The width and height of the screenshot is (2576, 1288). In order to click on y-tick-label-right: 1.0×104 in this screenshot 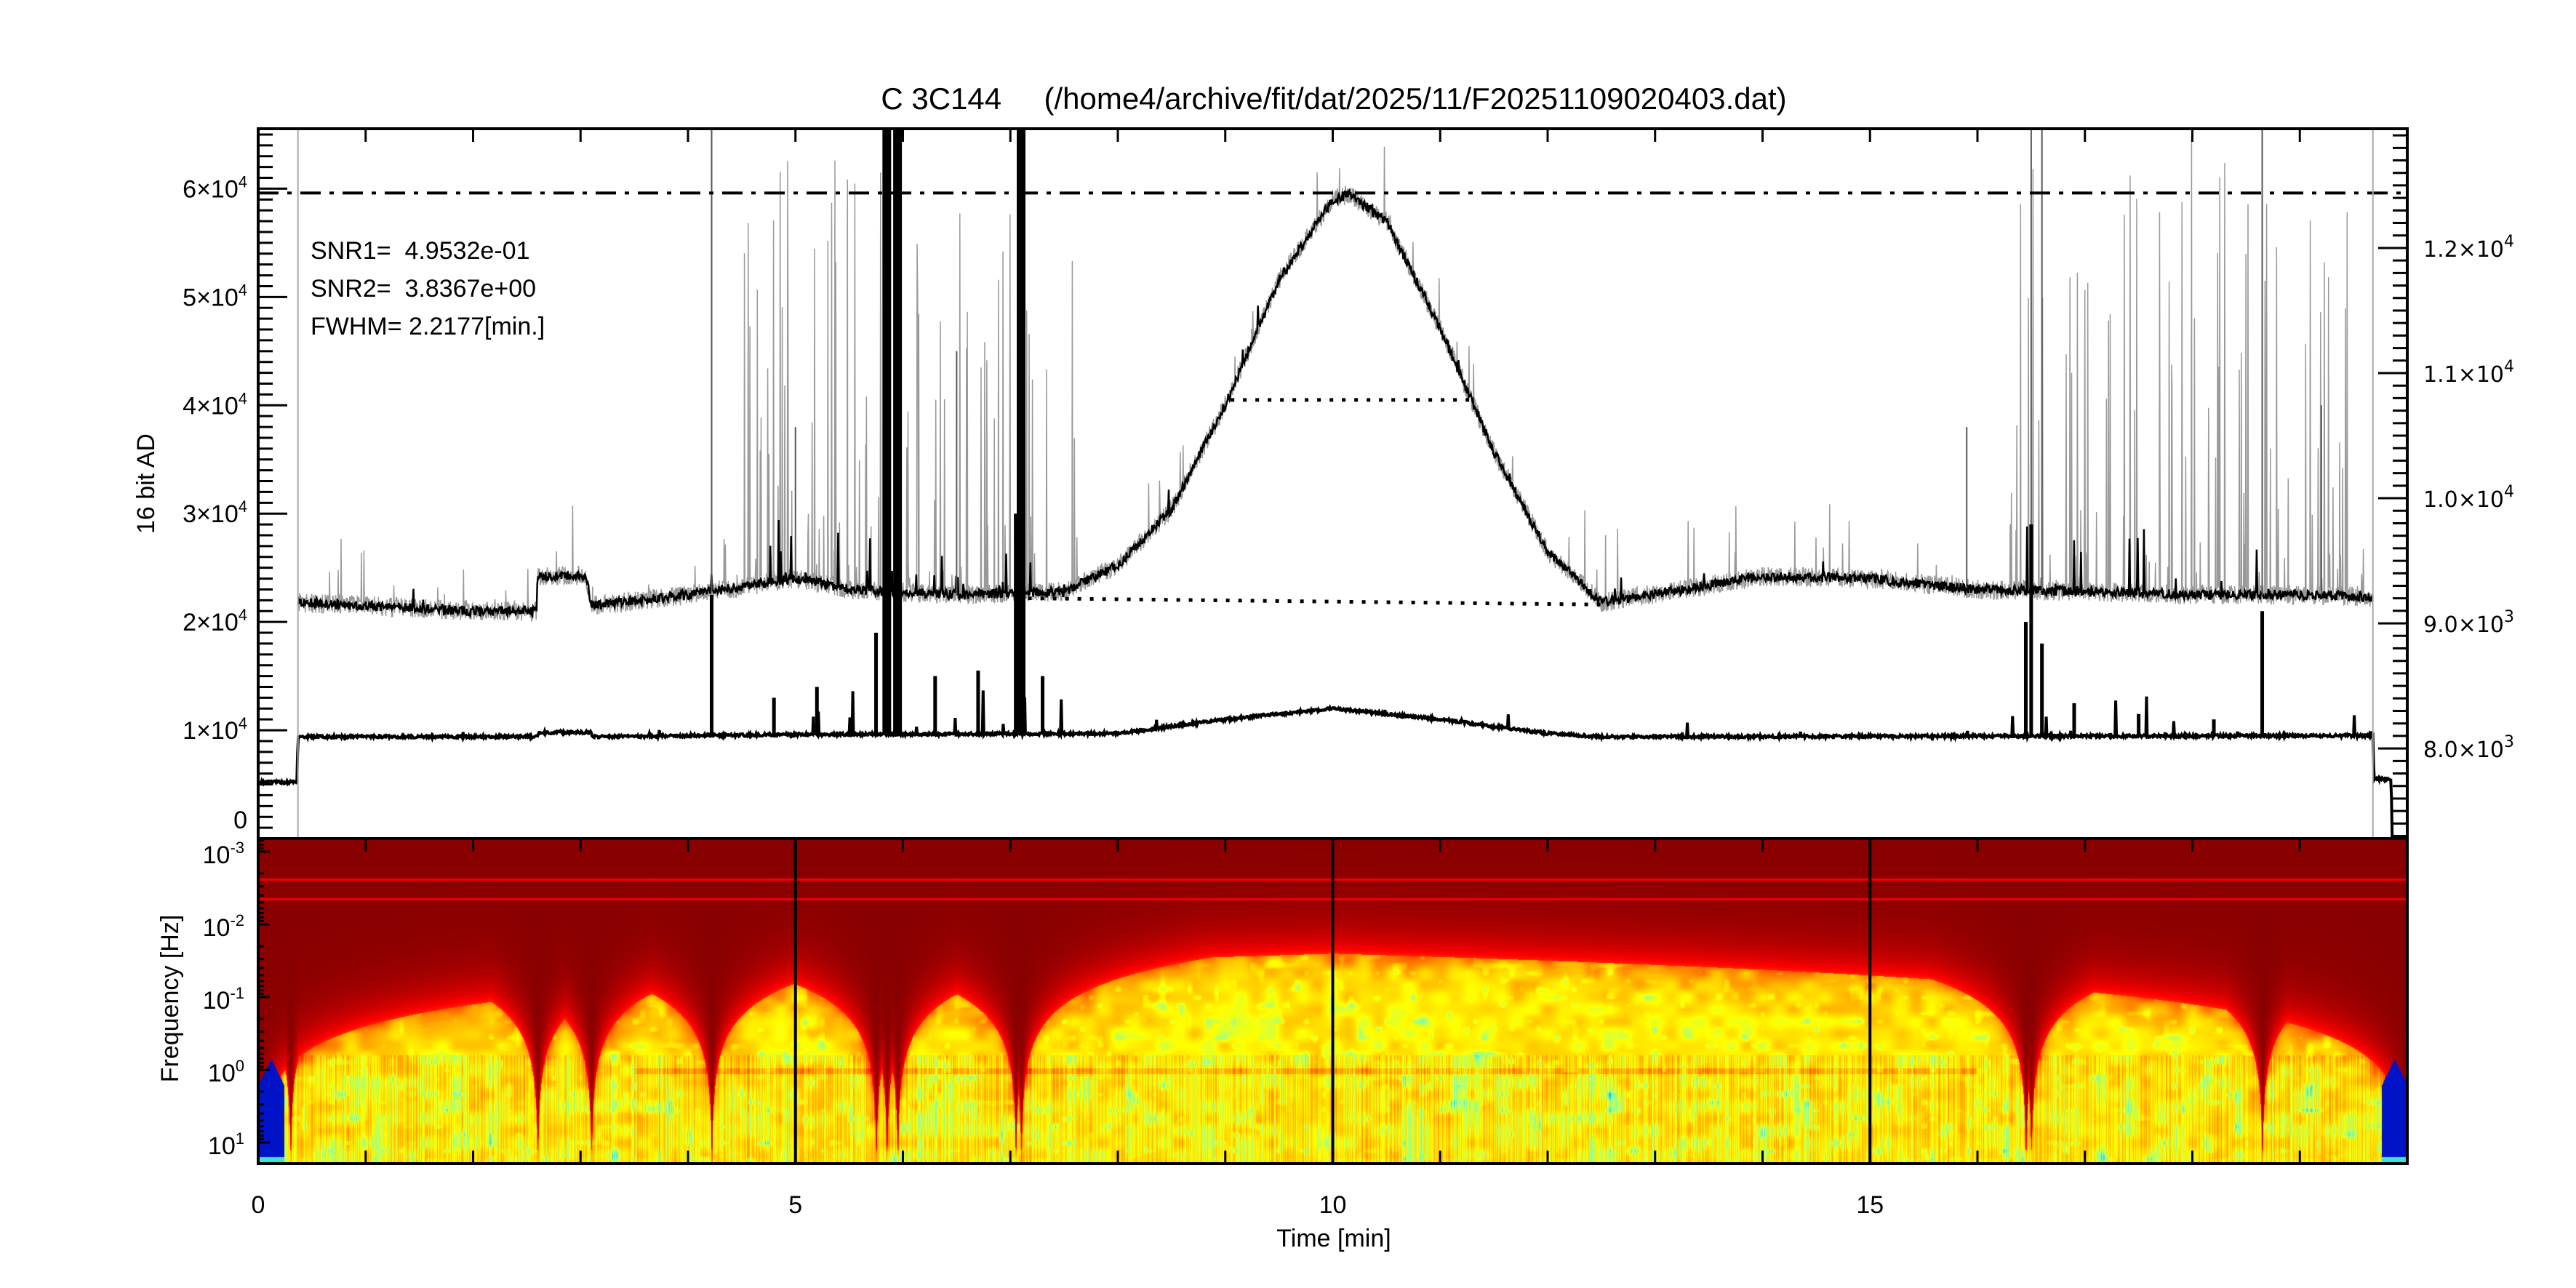, I will do `click(2468, 498)`.